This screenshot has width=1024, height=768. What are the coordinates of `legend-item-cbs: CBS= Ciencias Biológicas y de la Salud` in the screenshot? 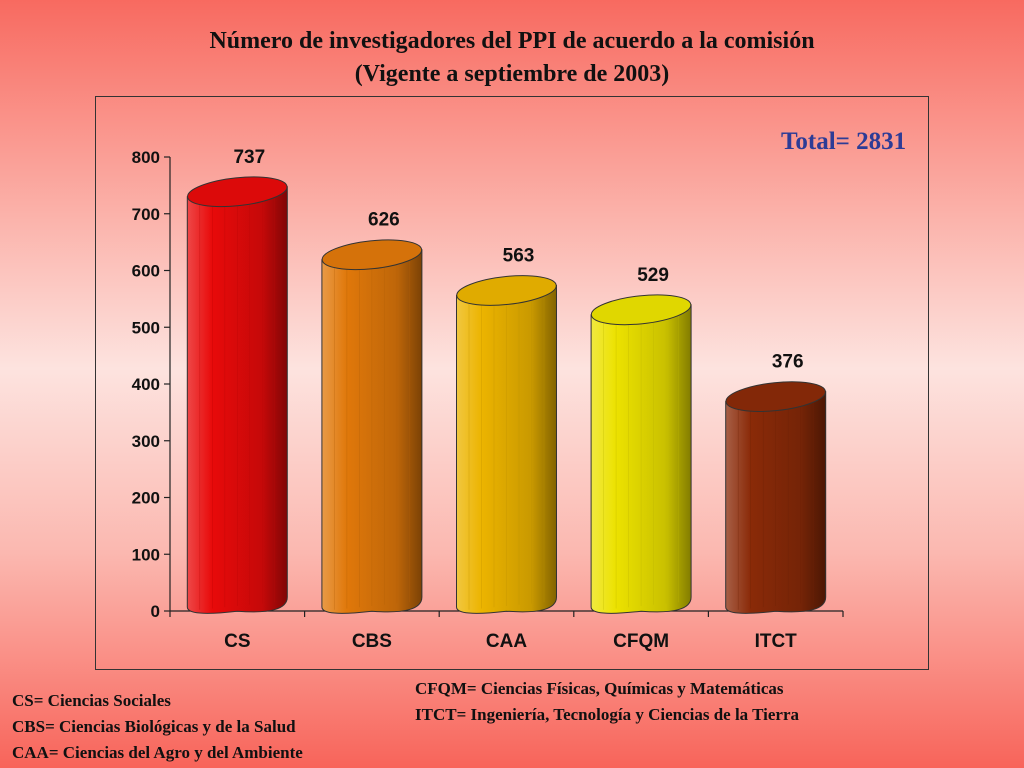 It's located at (154, 726).